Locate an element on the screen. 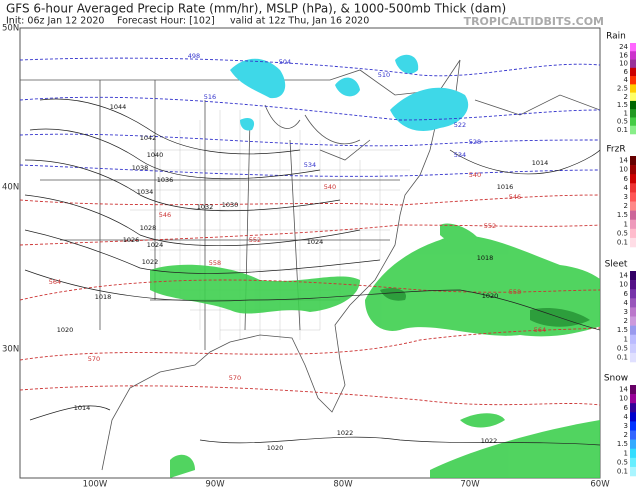 Image resolution: width=637 pixels, height=489 pixels. legend-label: 14 is located at coordinates (623, 161).